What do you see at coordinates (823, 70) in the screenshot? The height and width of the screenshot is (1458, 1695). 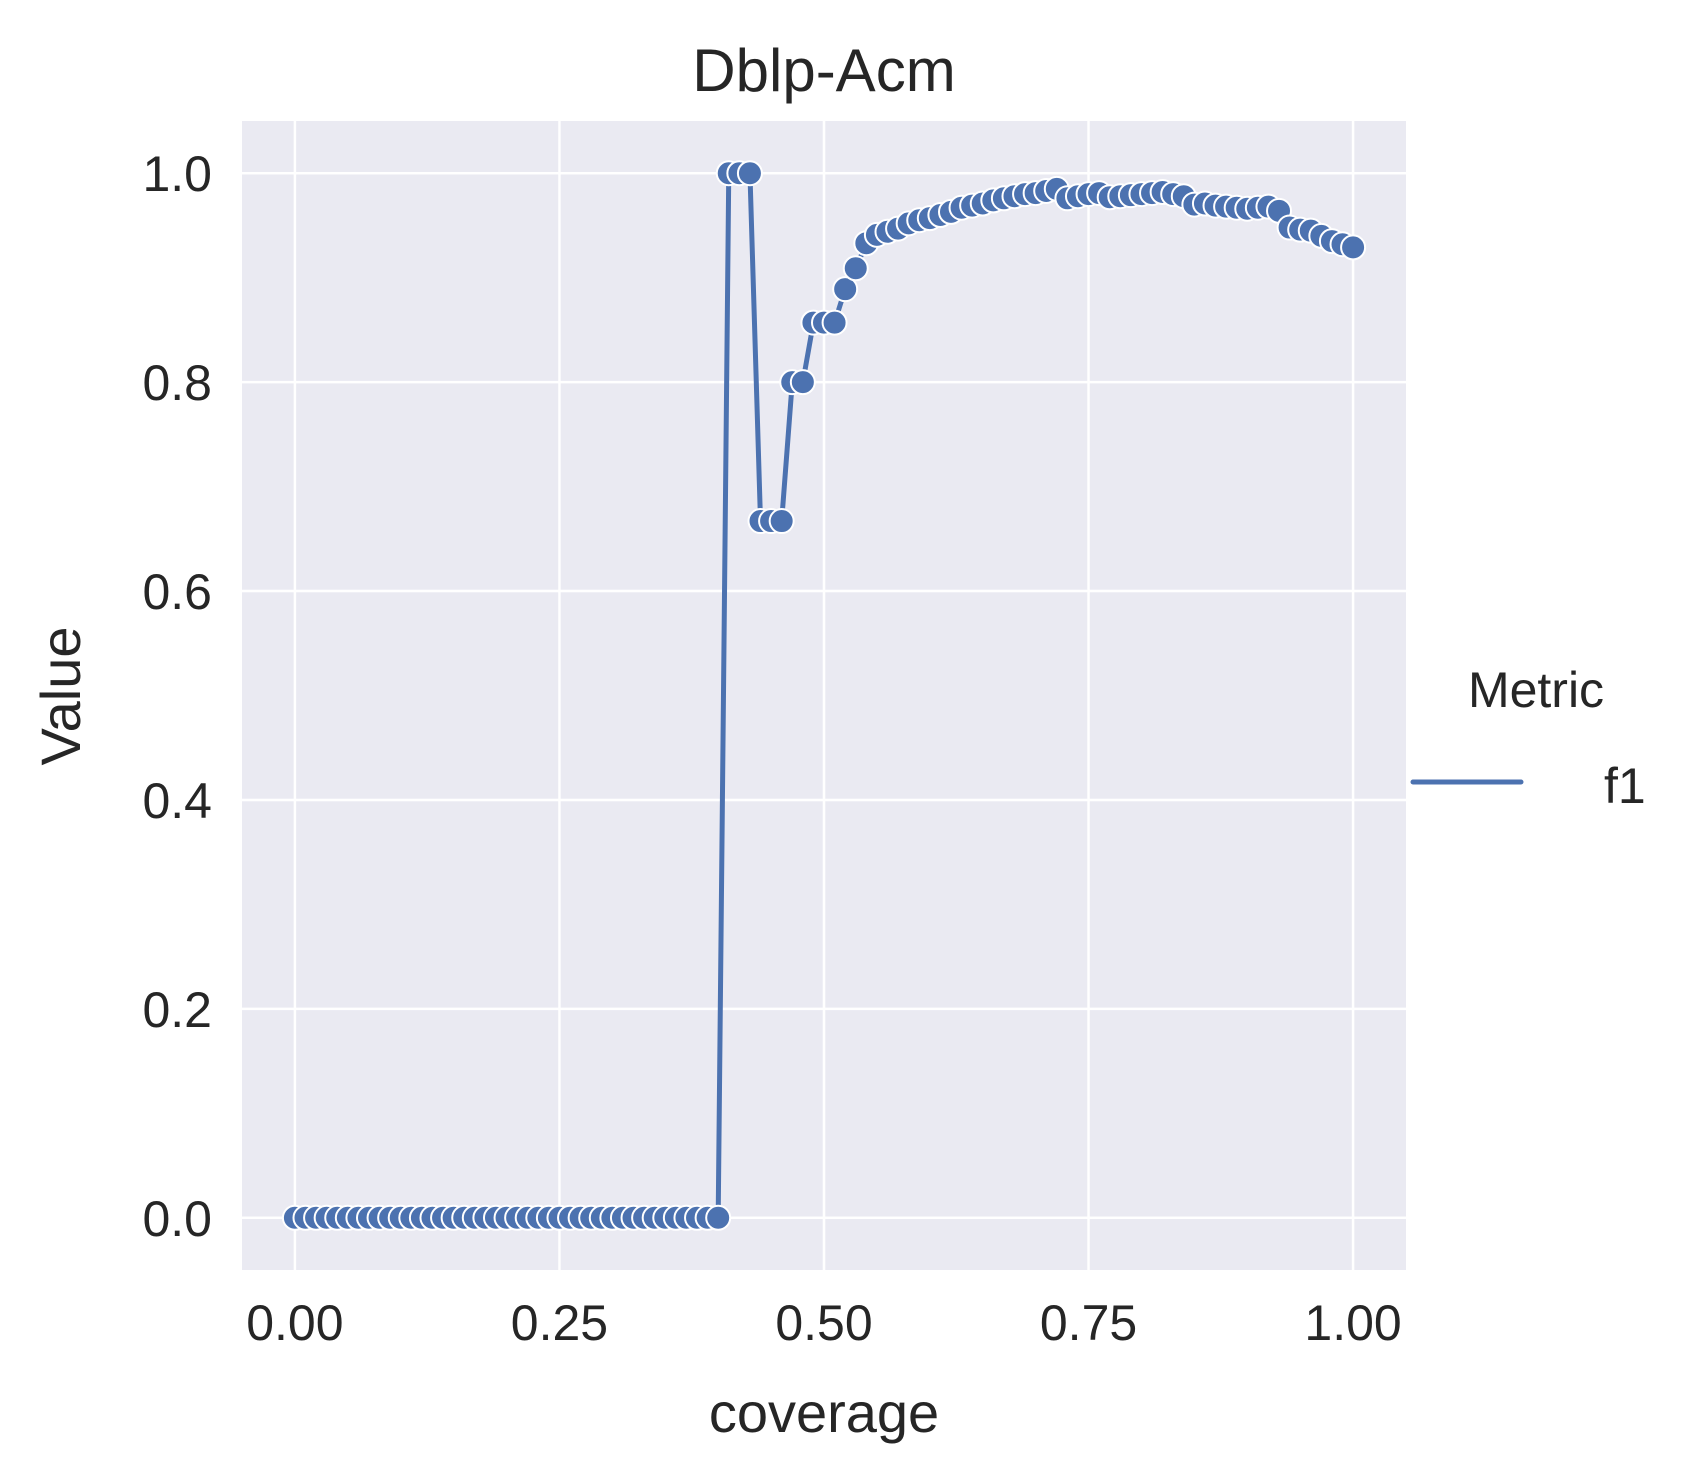 I see `chart-title: Dblp-Acm` at bounding box center [823, 70].